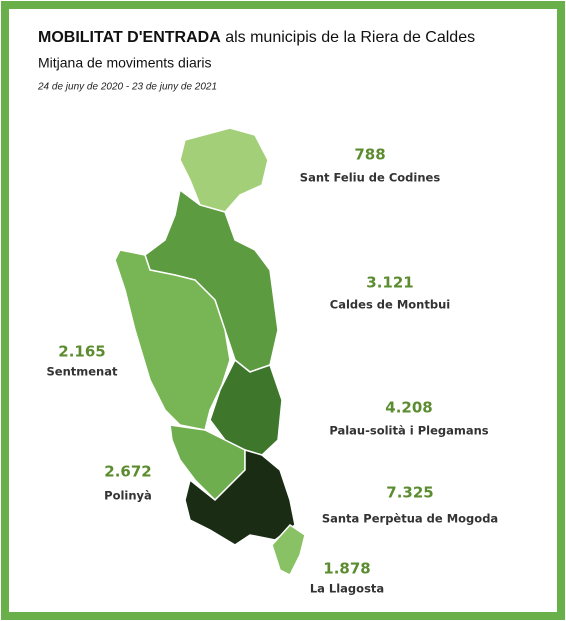 This screenshot has height=621, width=566. Describe the element at coordinates (350, 37) in the screenshot. I see `title-rest: als municipis de la Riera de Caldes` at that location.